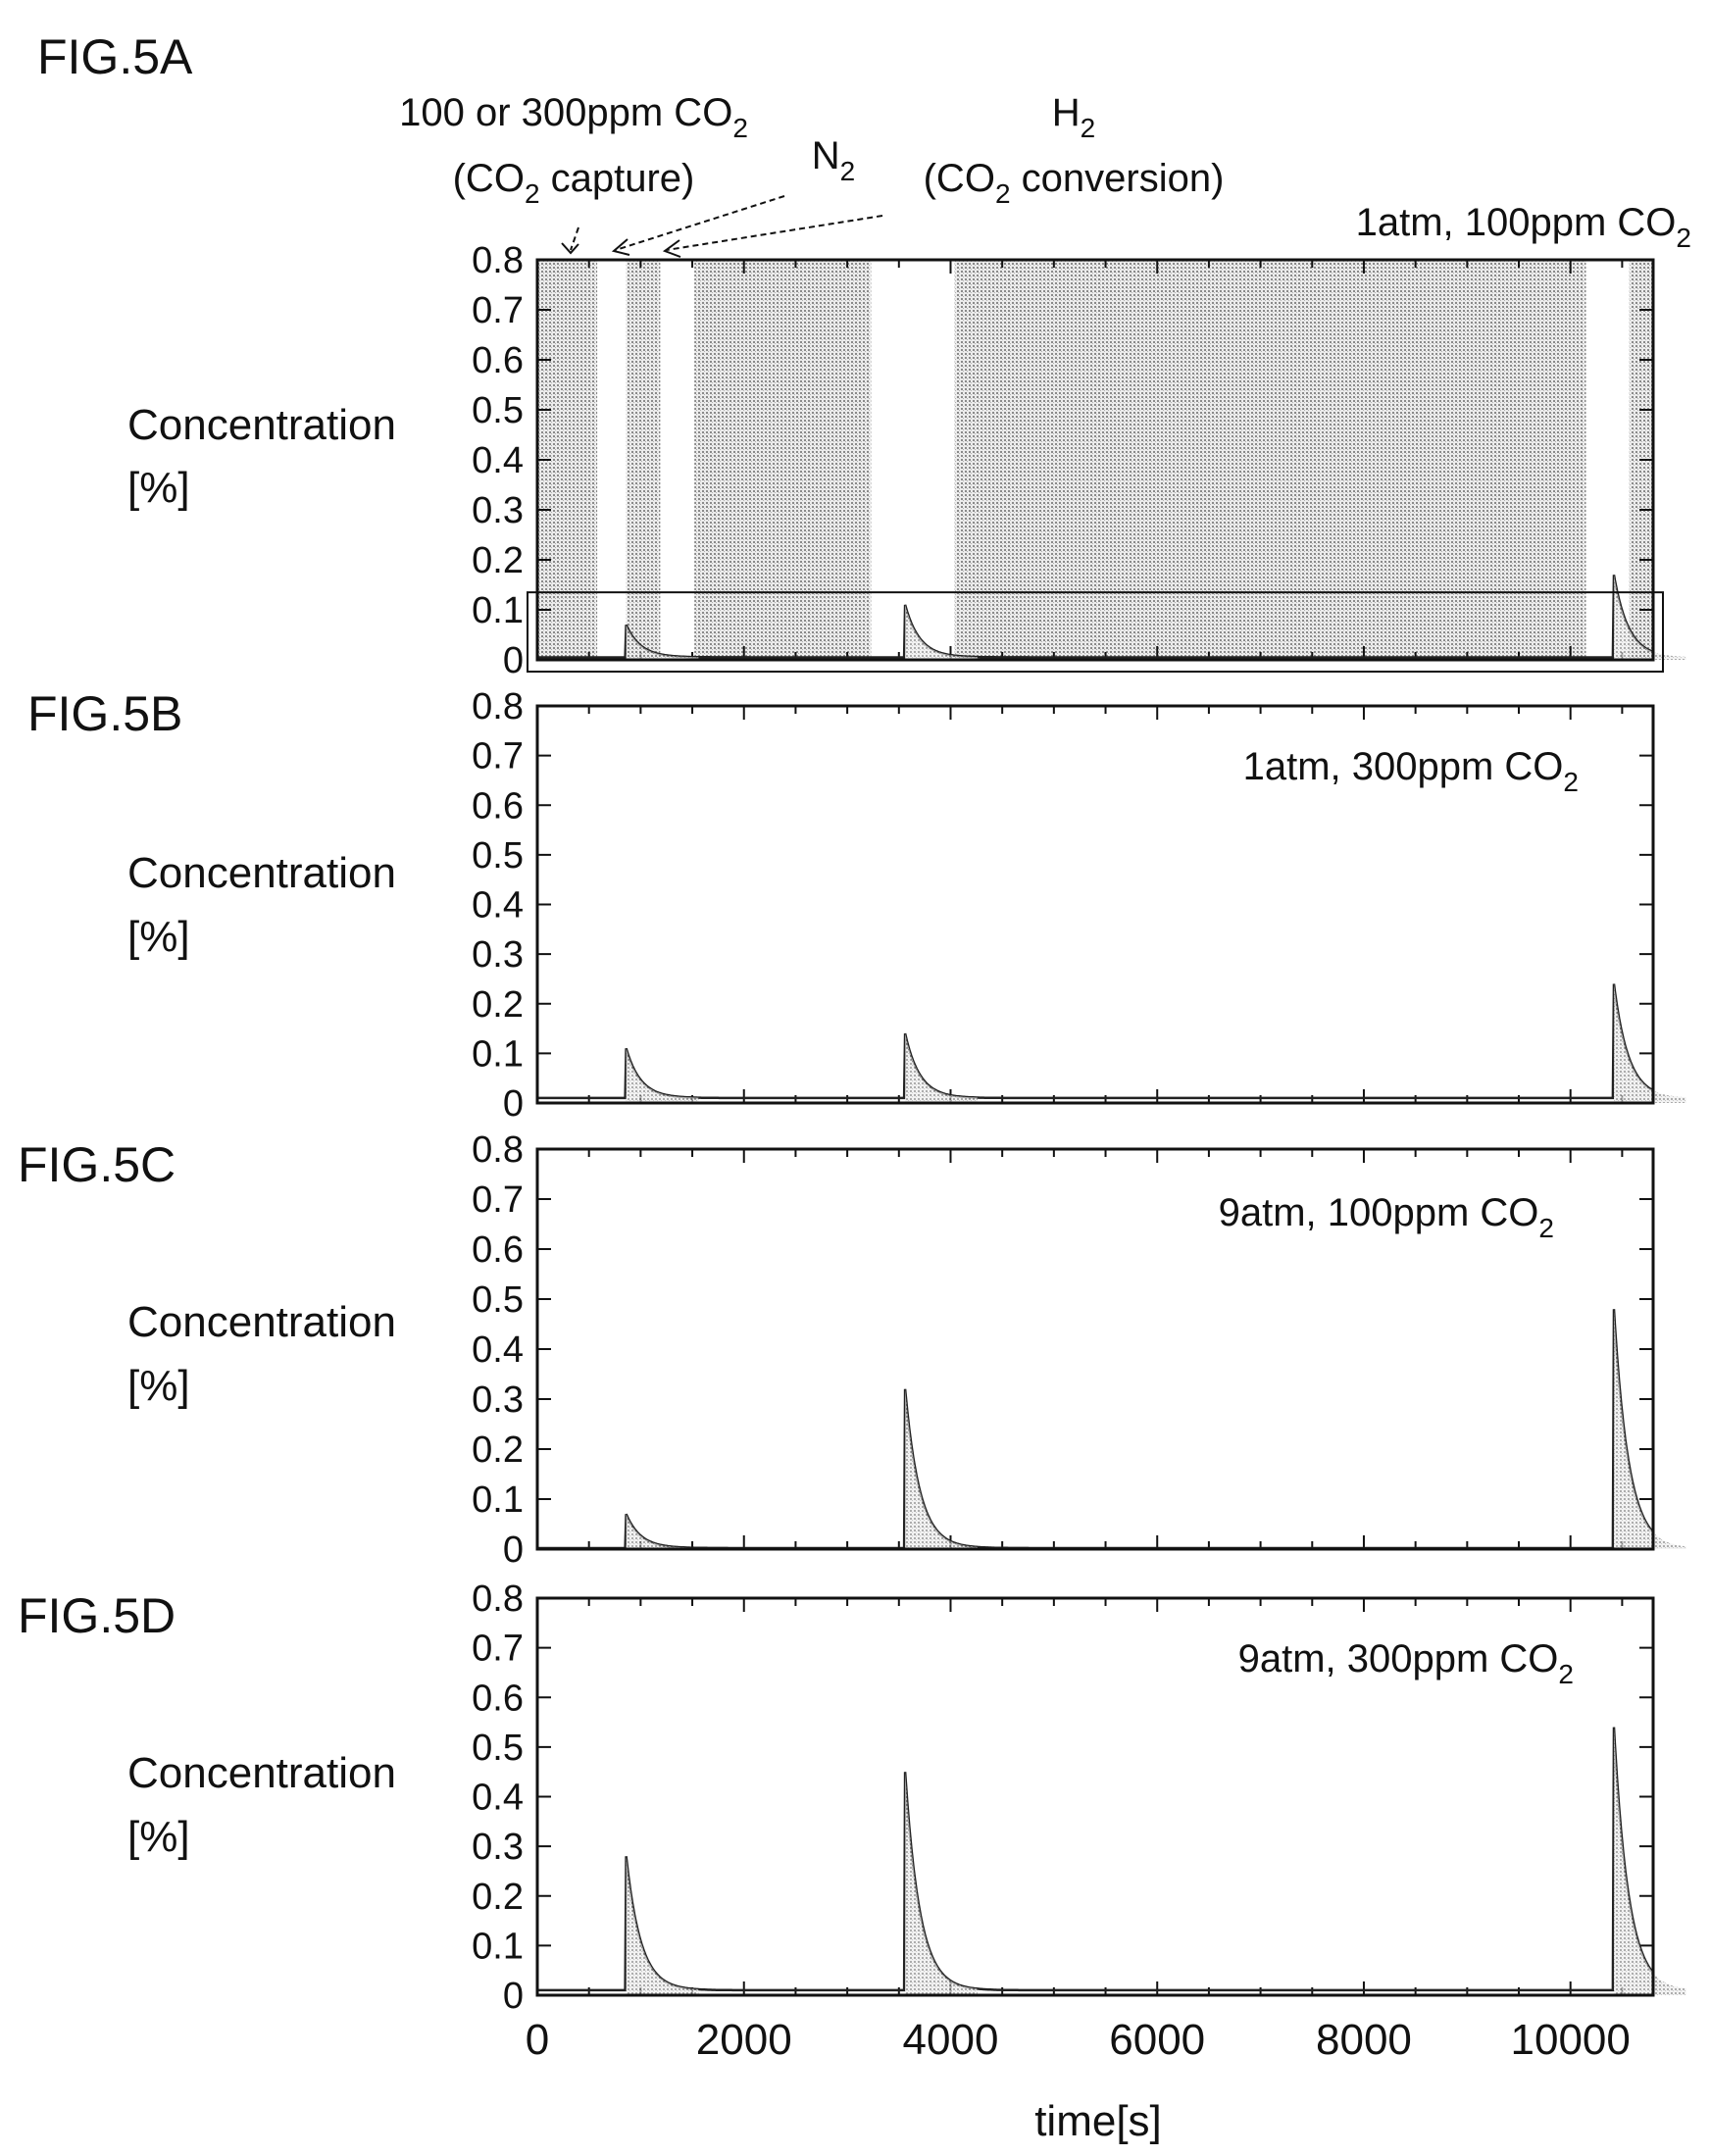 The image size is (1710, 2156). I want to click on x-axis-title: time[s], so click(1098, 2121).